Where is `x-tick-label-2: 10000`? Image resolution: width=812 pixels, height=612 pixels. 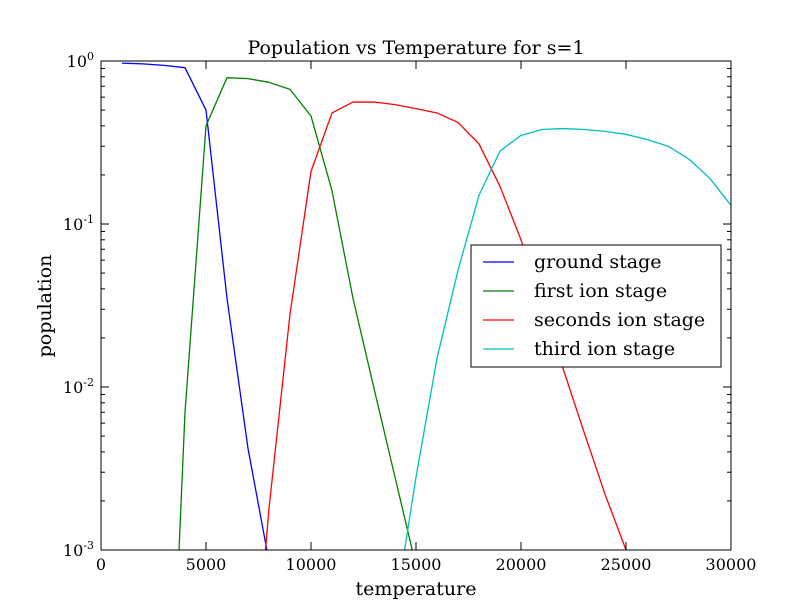
x-tick-label-2: 10000 is located at coordinates (311, 564).